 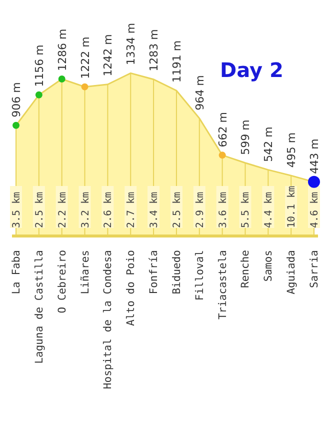 What do you see at coordinates (132, 210) in the screenshot?
I see `annotation: 2.7 km` at bounding box center [132, 210].